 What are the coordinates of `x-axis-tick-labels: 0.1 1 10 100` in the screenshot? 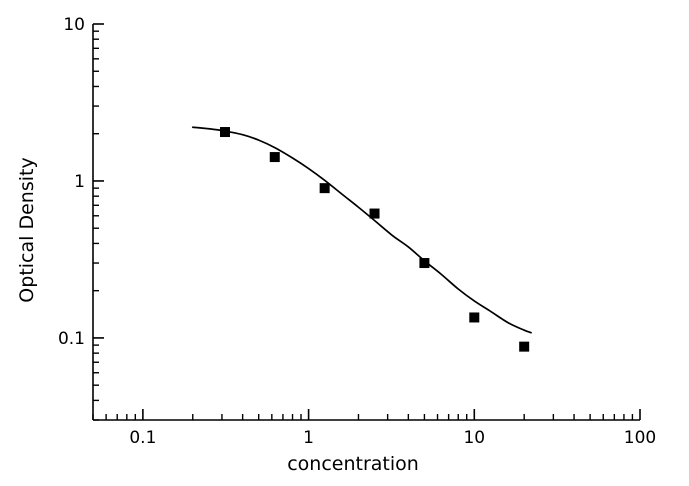 It's located at (392, 438).